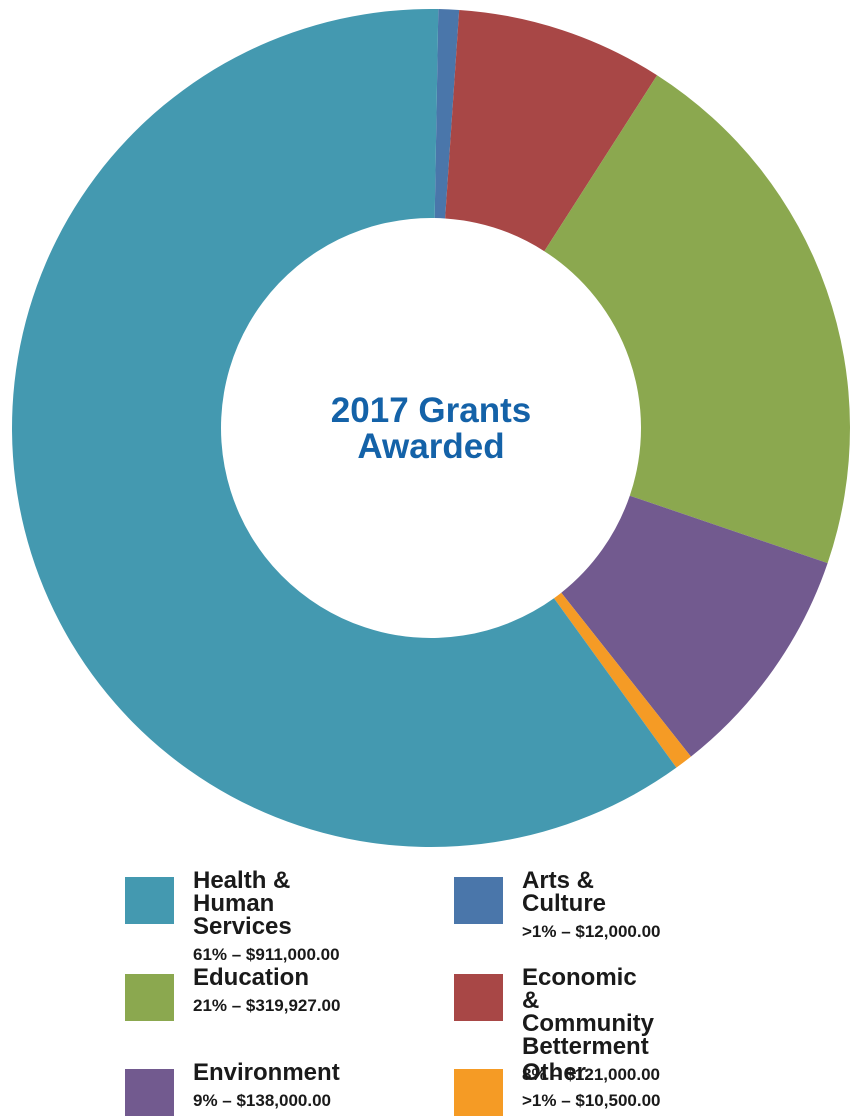  What do you see at coordinates (588, 1012) in the screenshot?
I see `legend-name-economic: Economic & Community Betterment` at bounding box center [588, 1012].